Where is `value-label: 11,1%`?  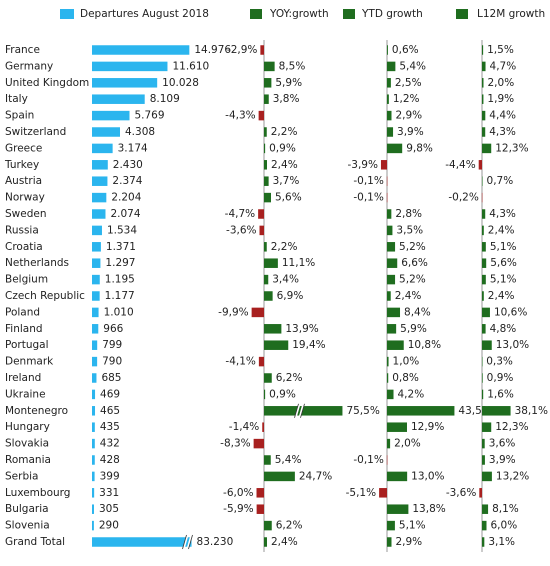
value-label: 11,1% is located at coordinates (298, 263).